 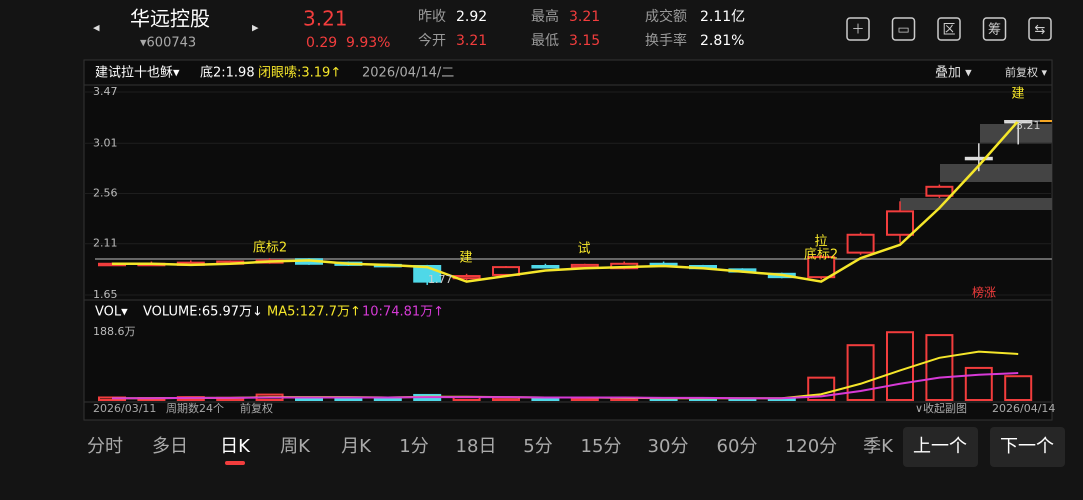 What do you see at coordinates (584, 41) in the screenshot?
I see `stat-value: 3.15` at bounding box center [584, 41].